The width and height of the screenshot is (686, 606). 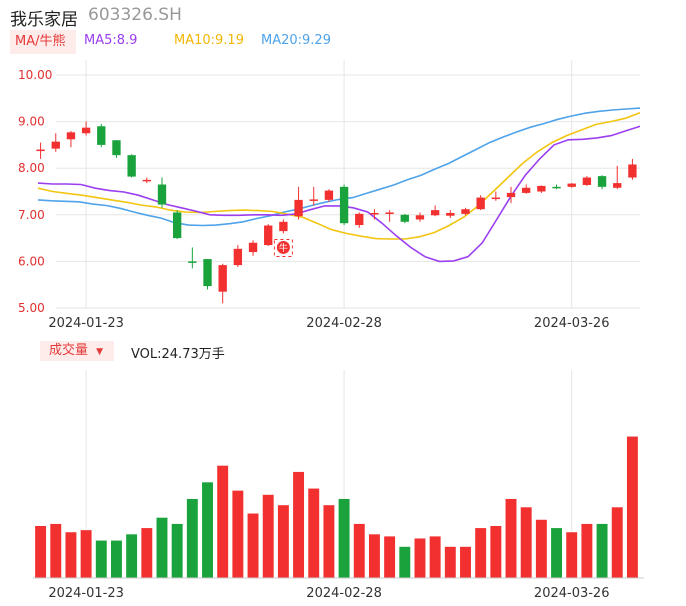 What do you see at coordinates (209, 40) in the screenshot?
I see `ma10-legend: MA10:9.19` at bounding box center [209, 40].